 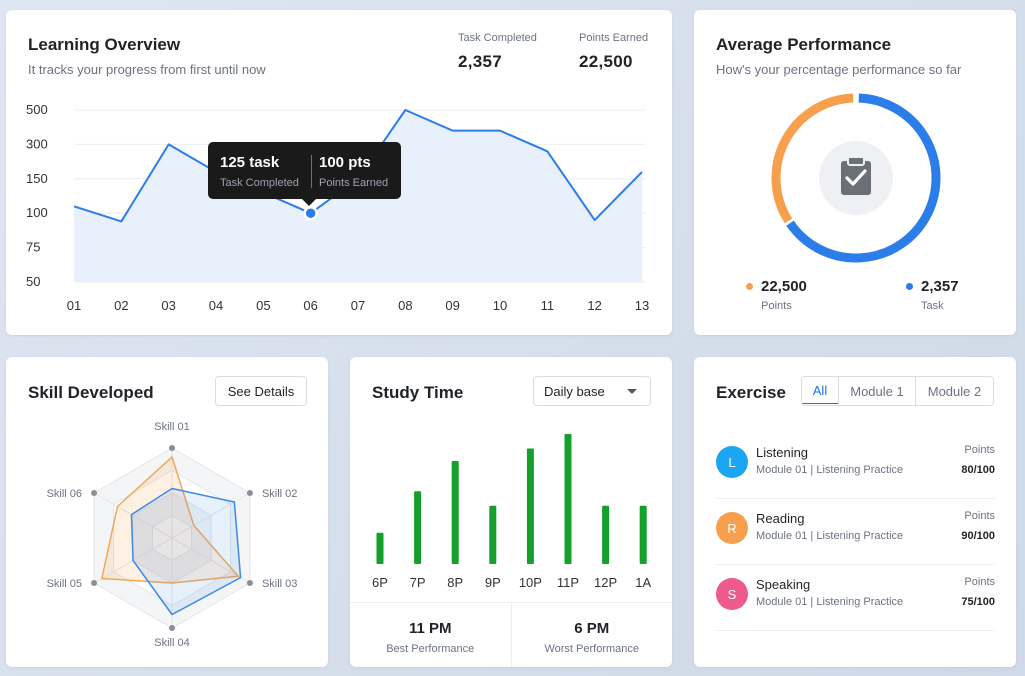 I want to click on worst-performance: 6 PM Worst Performance, so click(x=591, y=635).